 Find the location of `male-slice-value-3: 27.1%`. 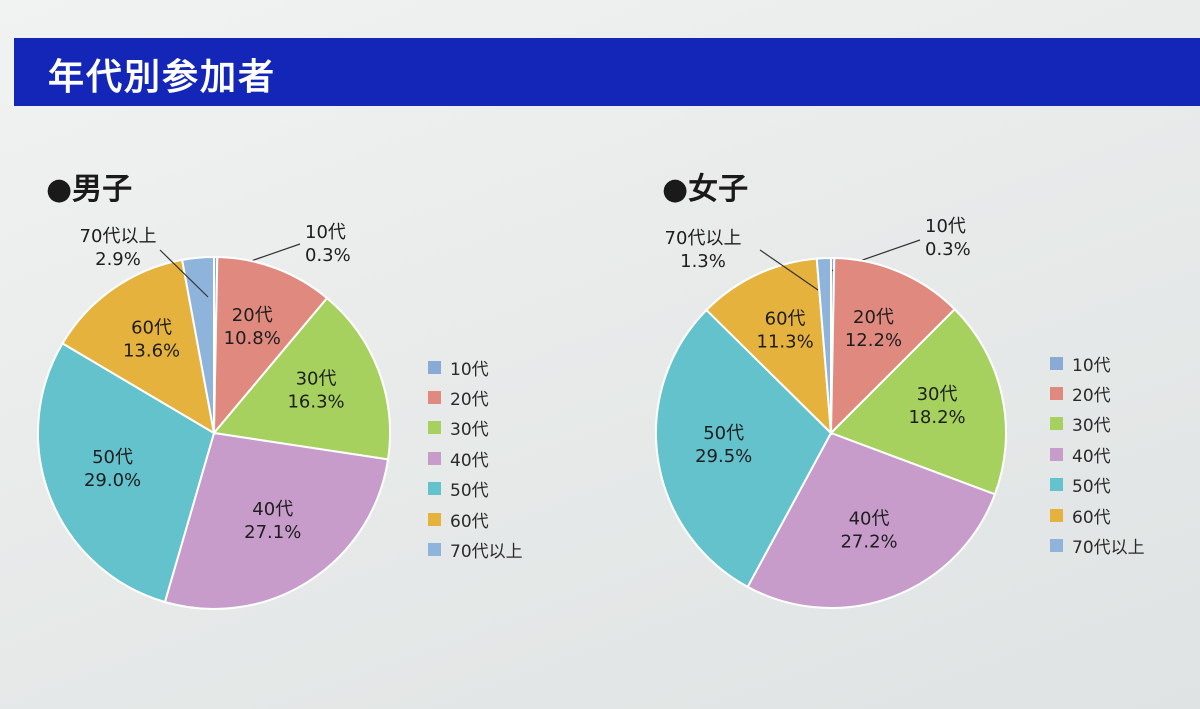

male-slice-value-3: 27.1% is located at coordinates (272, 532).